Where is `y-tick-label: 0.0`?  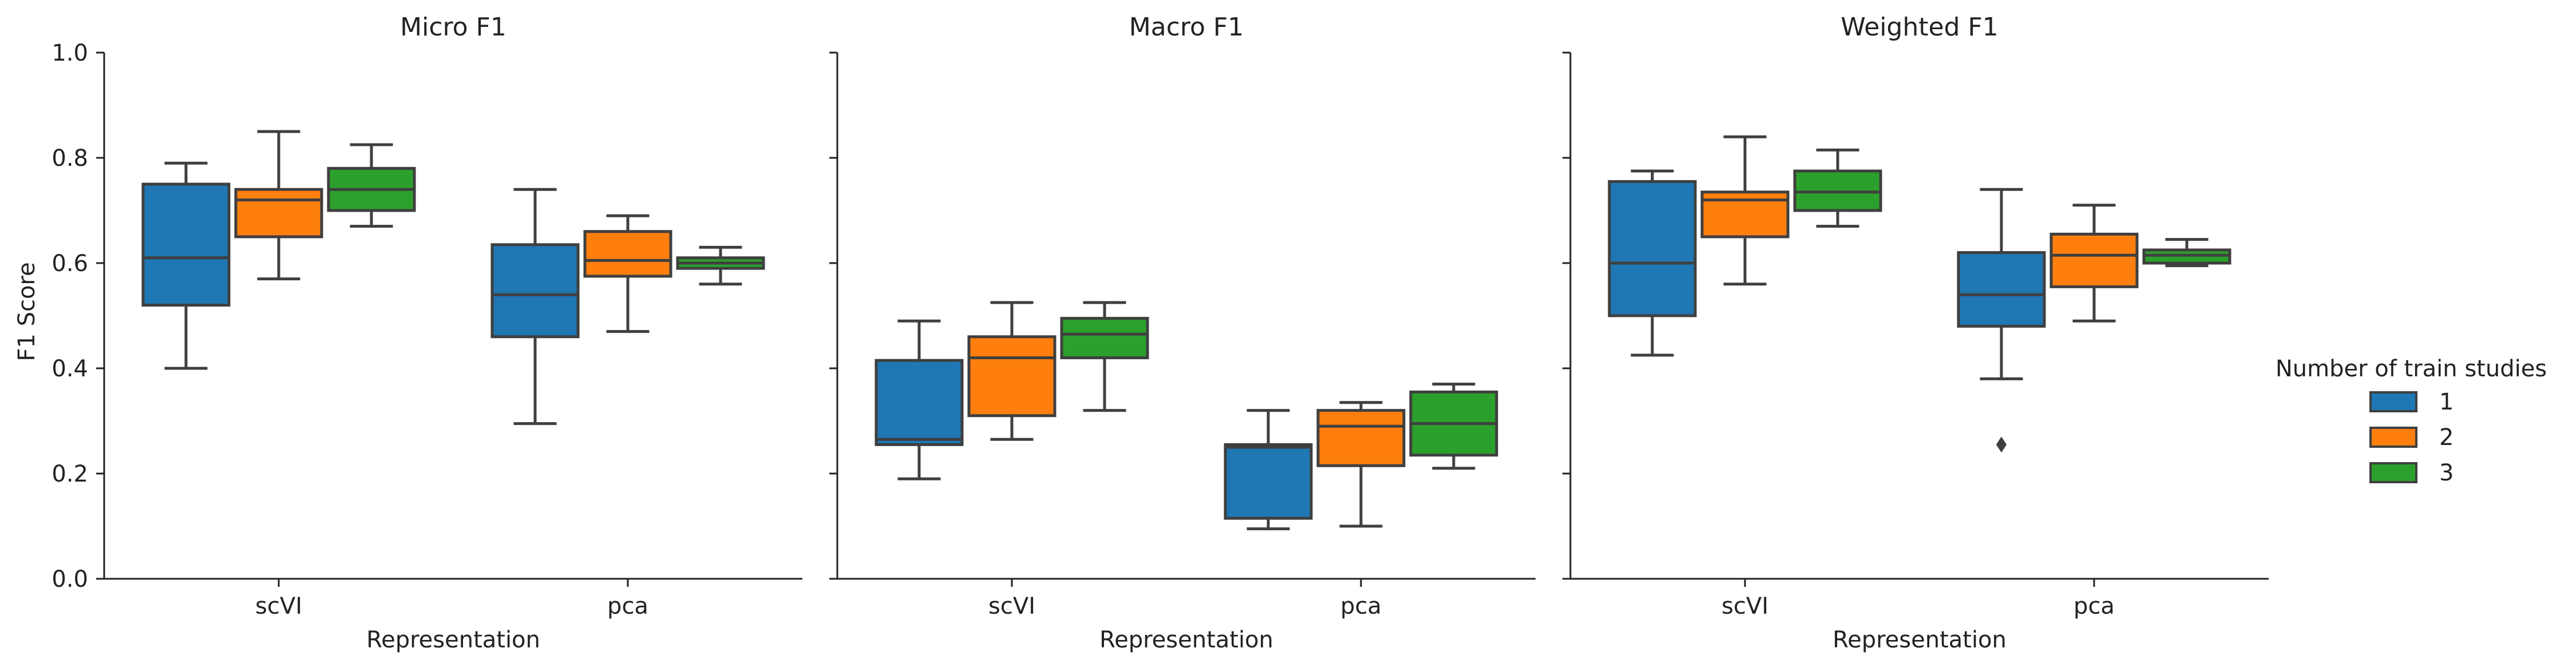 y-tick-label: 0.0 is located at coordinates (70, 579).